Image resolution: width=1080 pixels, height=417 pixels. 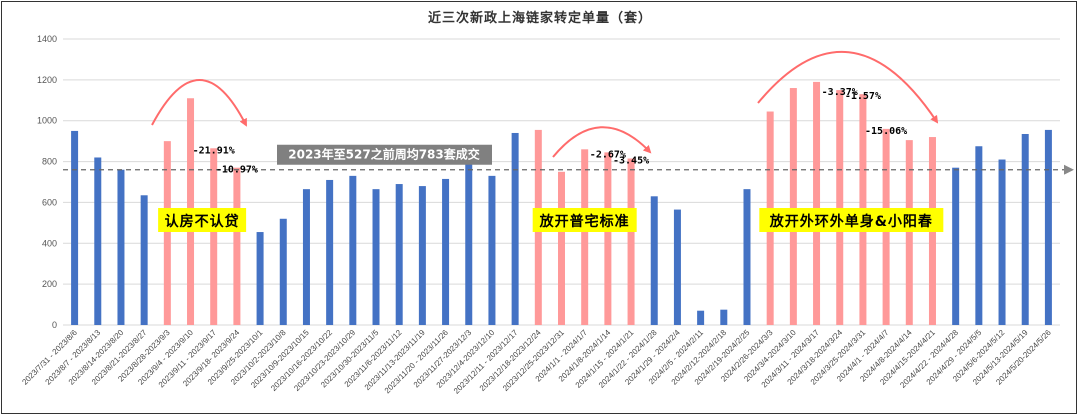 What do you see at coordinates (214, 150) in the screenshot?
I see `percent-change-label: -21.91%` at bounding box center [214, 150].